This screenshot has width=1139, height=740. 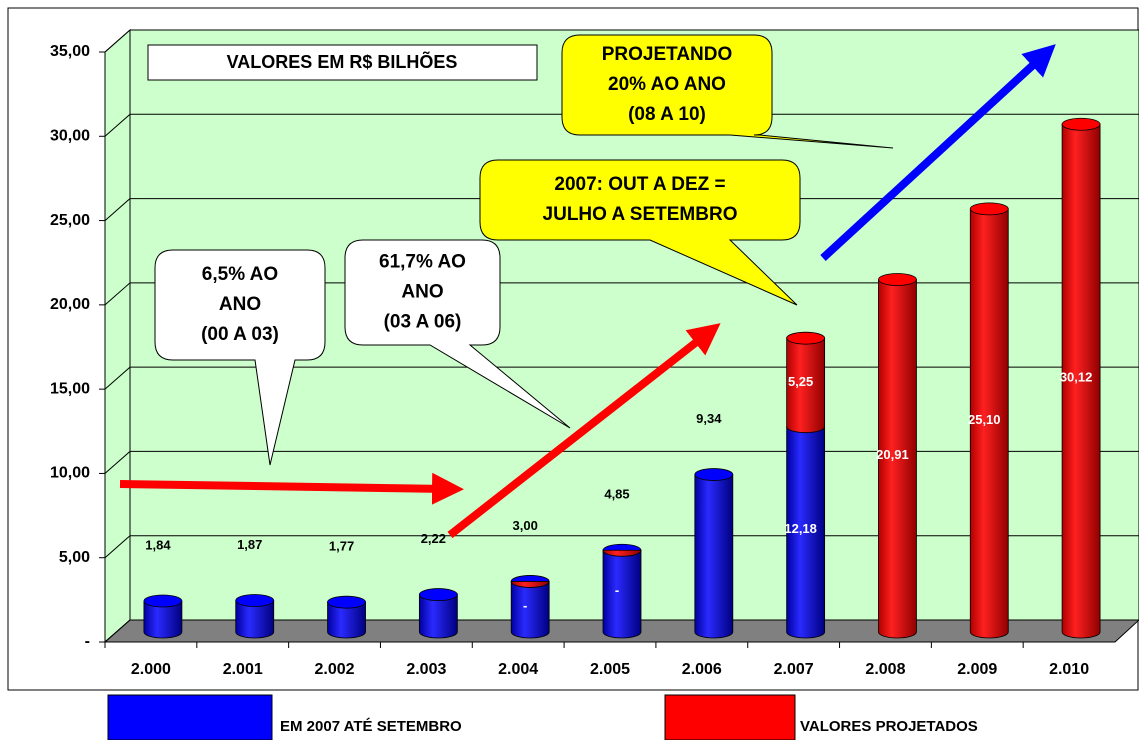 I want to click on callout-text: JULHO A SETEMBRO, so click(x=640, y=214).